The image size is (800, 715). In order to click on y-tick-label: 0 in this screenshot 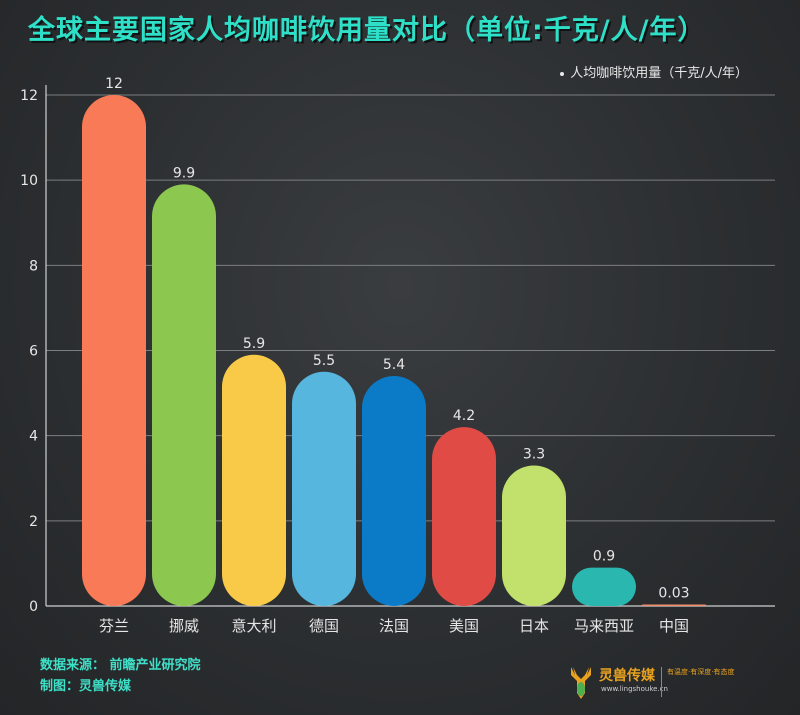, I will do `click(33, 607)`.